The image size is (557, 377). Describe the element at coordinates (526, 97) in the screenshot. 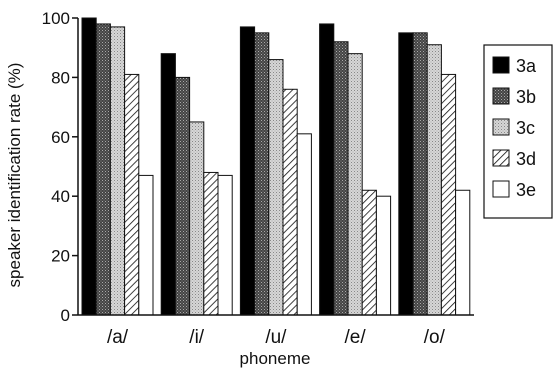

I see `legend-label: 3b` at that location.